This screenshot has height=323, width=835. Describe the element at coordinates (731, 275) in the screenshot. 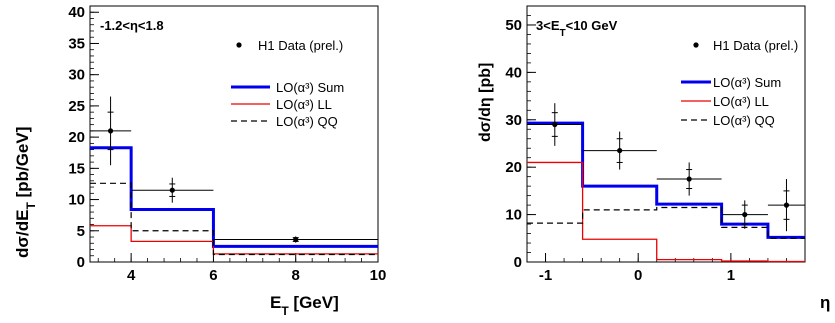

I see `right-xtick-label: 1` at that location.